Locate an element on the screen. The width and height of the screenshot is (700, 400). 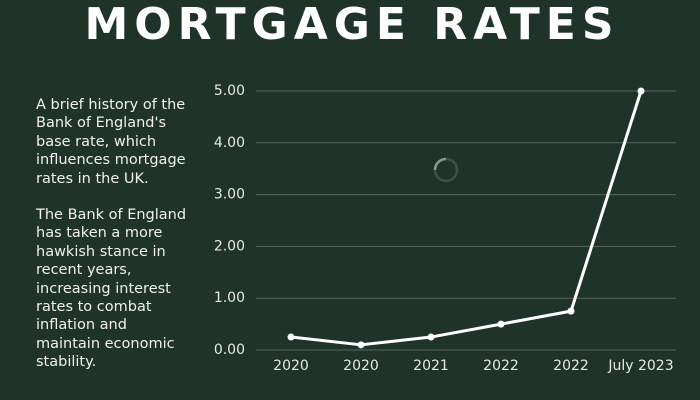
text-line: base rate, which is located at coordinates (96, 141).